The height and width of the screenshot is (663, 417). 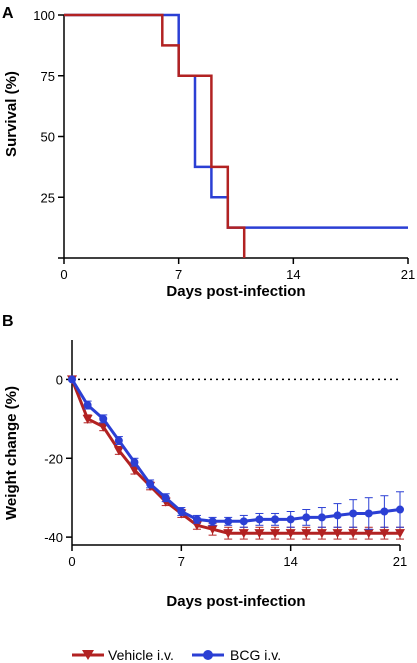 I want to click on legend-label-vehicle: Vehicle i.v., so click(x=141, y=655).